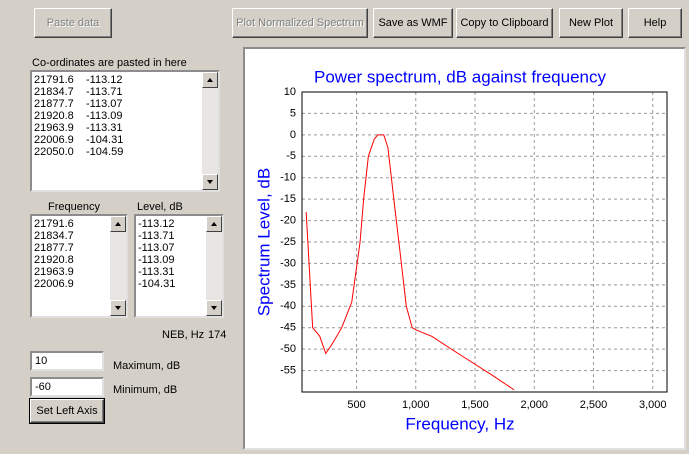 This screenshot has height=454, width=689. What do you see at coordinates (413, 23) in the screenshot?
I see `save-wmf-button: Save as WMF` at bounding box center [413, 23].